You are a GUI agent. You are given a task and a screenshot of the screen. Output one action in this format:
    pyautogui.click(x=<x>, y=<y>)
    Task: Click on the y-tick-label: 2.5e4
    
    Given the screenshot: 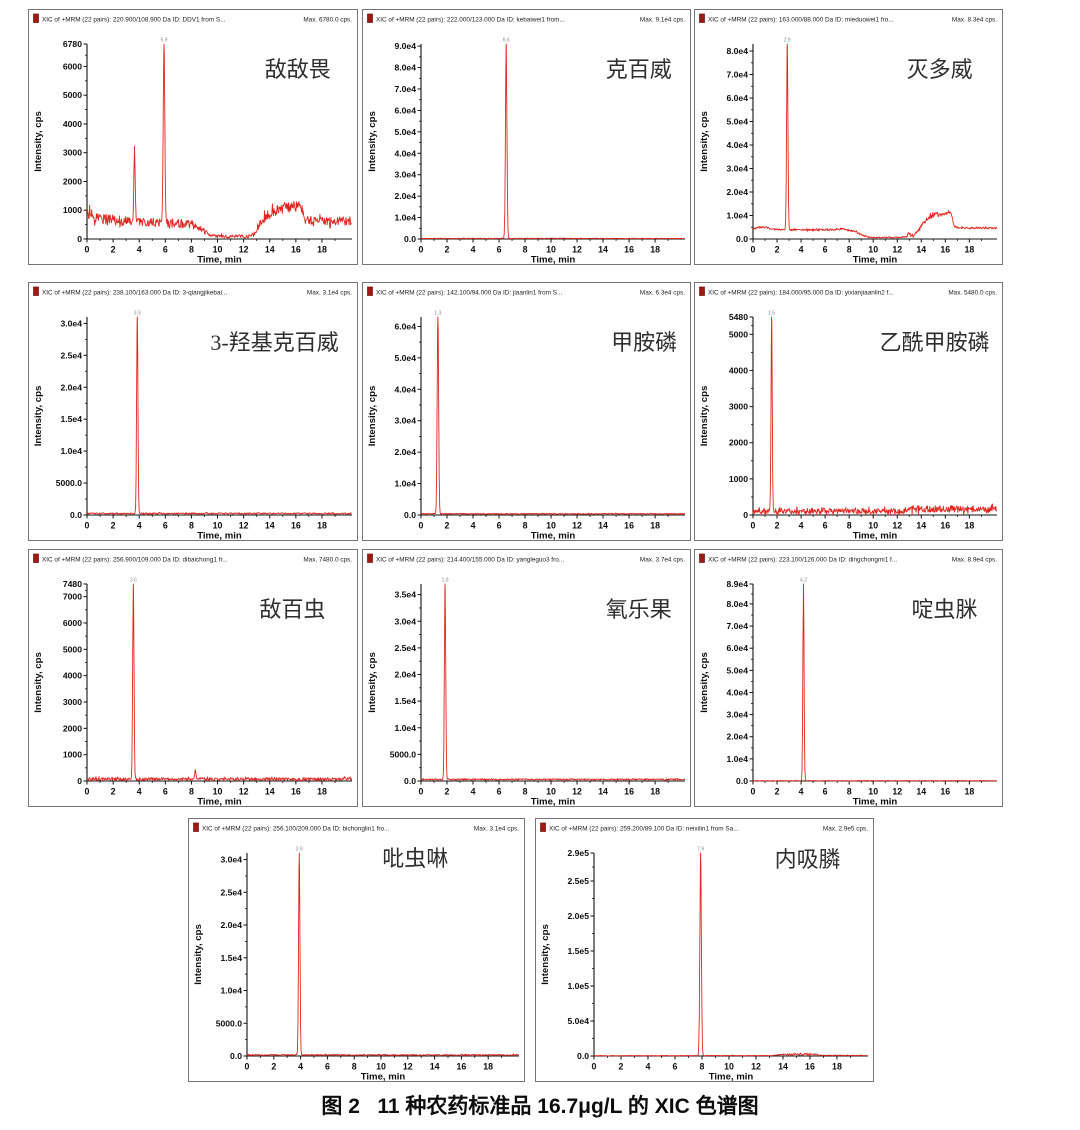 What is the action you would take?
    pyautogui.click(x=71, y=355)
    